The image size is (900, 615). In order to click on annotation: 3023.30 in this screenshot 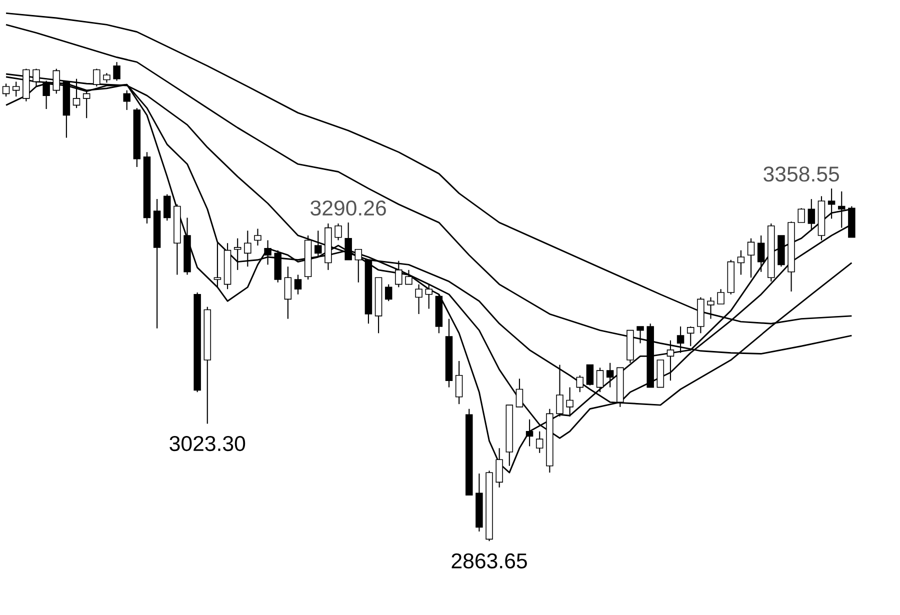, I will do `click(208, 444)`.